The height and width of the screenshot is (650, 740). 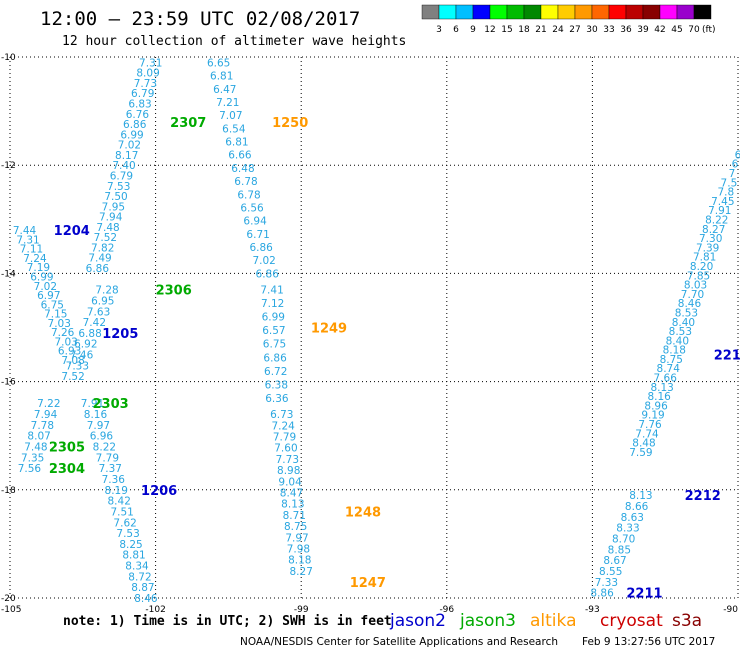 What do you see at coordinates (275, 372) in the screenshot?
I see `wave-height-label: 6.72` at bounding box center [275, 372].